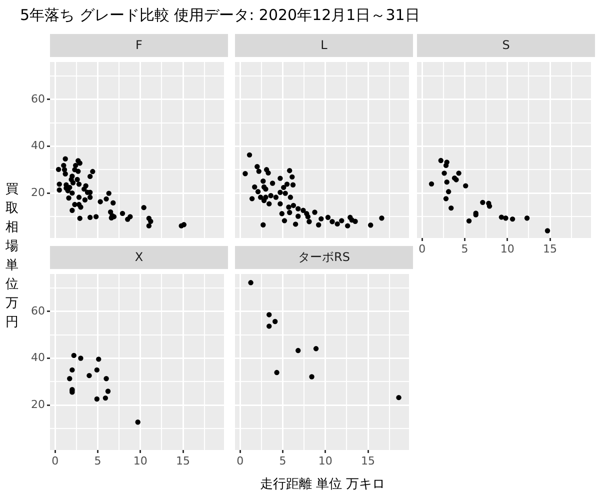 The height and width of the screenshot is (500, 600). I want to click on y-tick-label: 40, so click(38, 357).